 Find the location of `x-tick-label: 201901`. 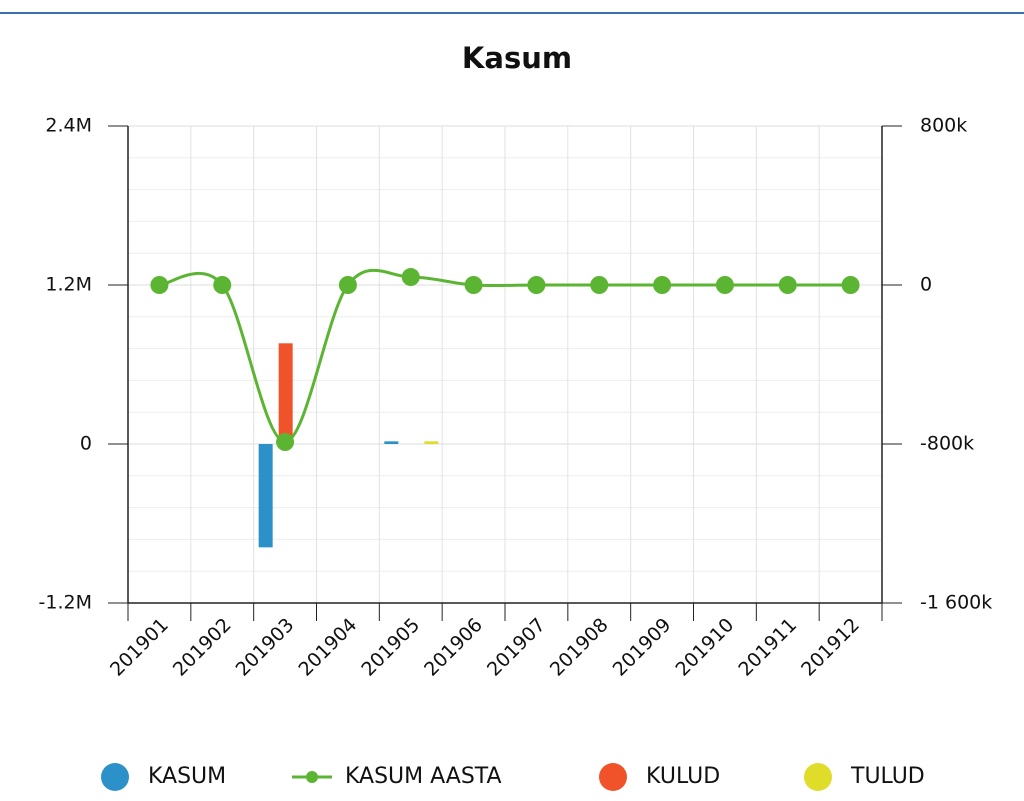

x-tick-label: 201901 is located at coordinates (139, 647).